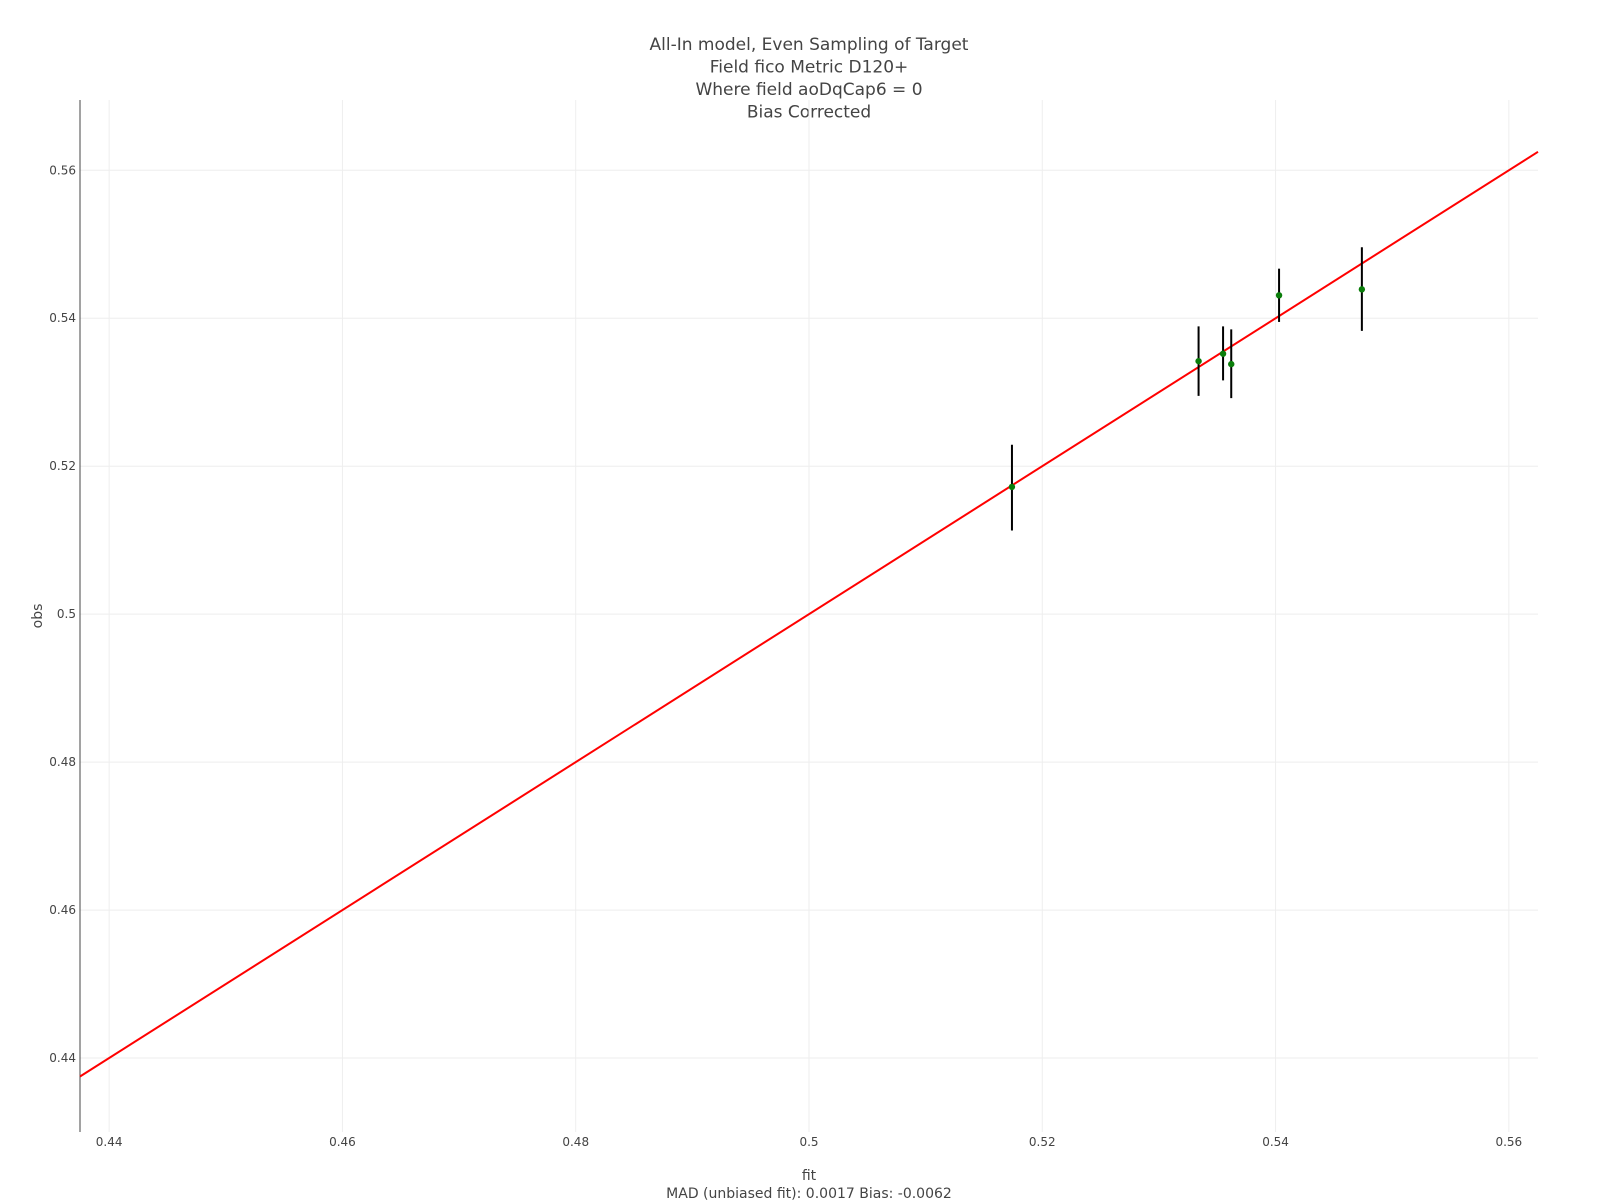  Describe the element at coordinates (575, 1142) in the screenshot. I see `x-tick-label: 0.48` at that location.